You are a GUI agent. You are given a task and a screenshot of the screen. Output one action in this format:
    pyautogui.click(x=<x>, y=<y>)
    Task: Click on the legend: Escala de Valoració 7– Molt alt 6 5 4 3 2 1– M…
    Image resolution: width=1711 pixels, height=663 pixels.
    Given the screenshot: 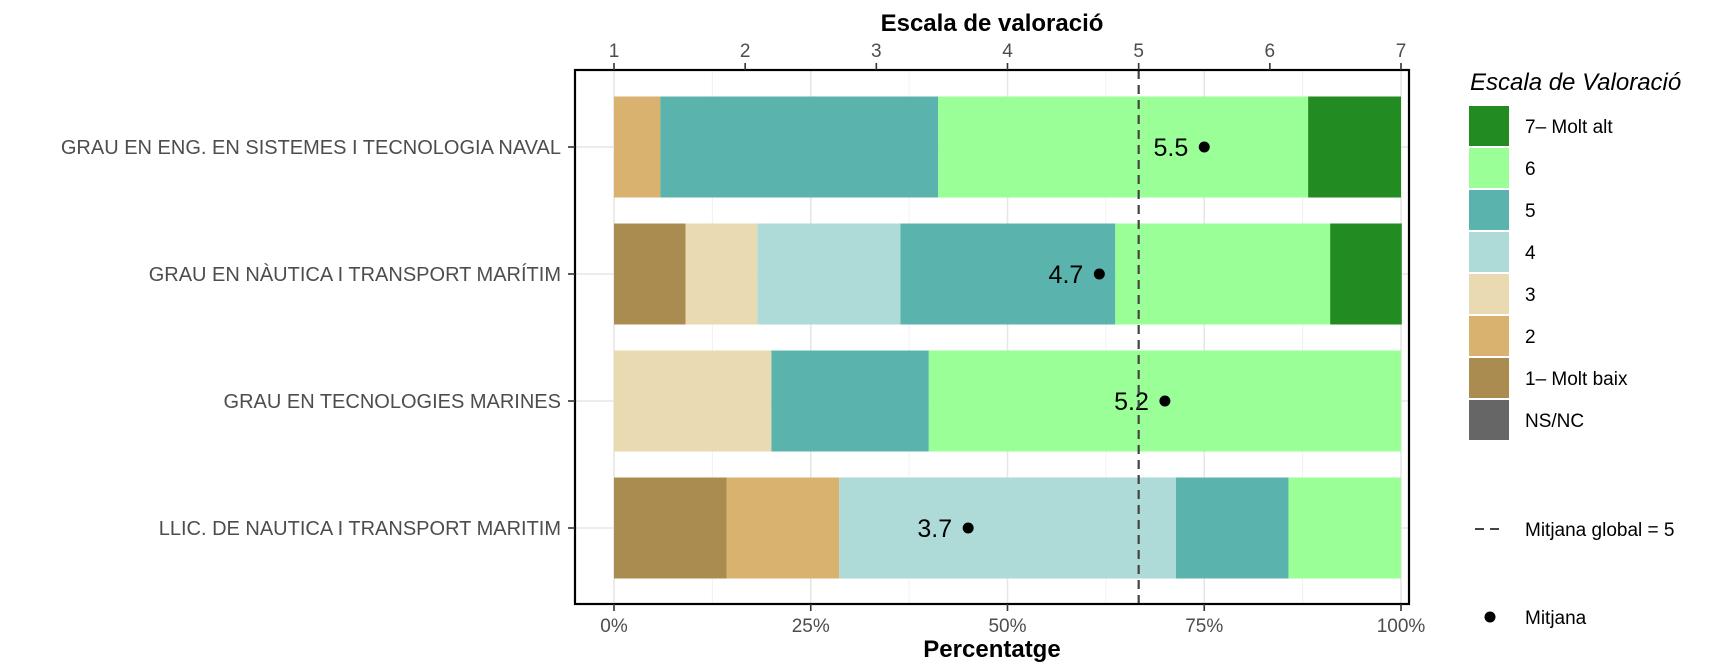 What is the action you would take?
    pyautogui.click(x=1575, y=349)
    